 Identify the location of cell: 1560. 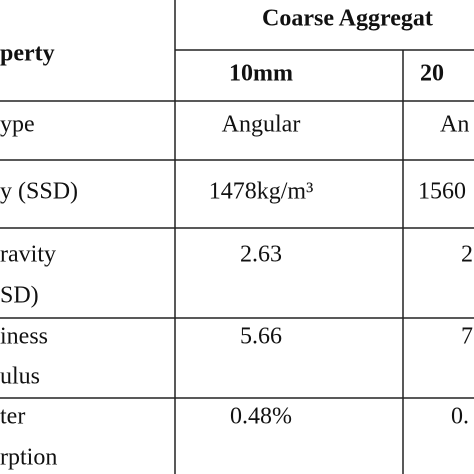
(442, 192).